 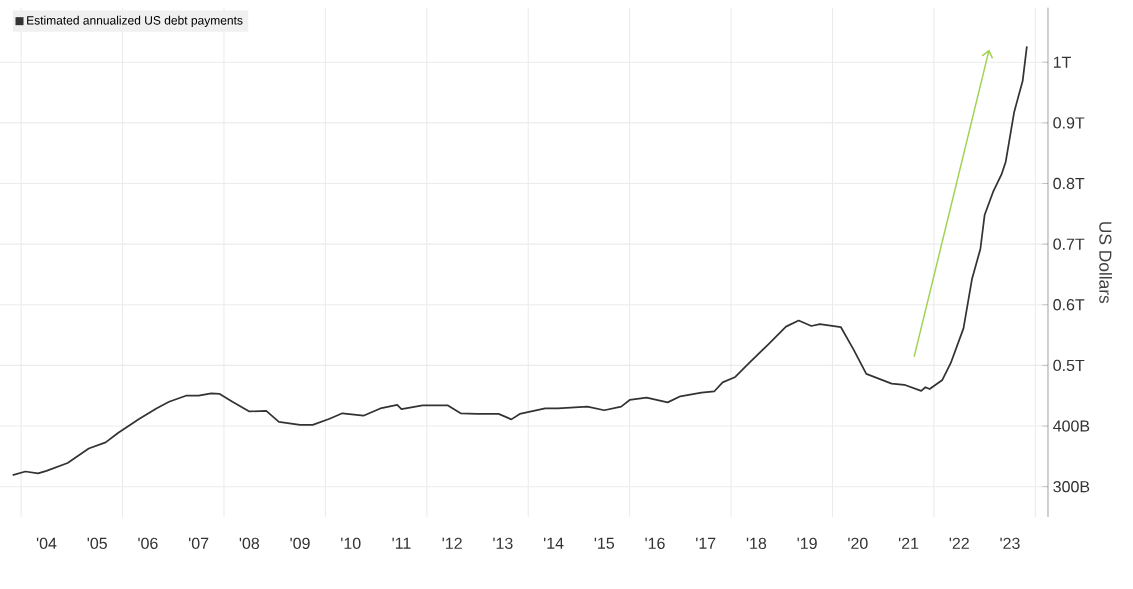 I want to click on x-tick-label: '19, so click(x=807, y=543).